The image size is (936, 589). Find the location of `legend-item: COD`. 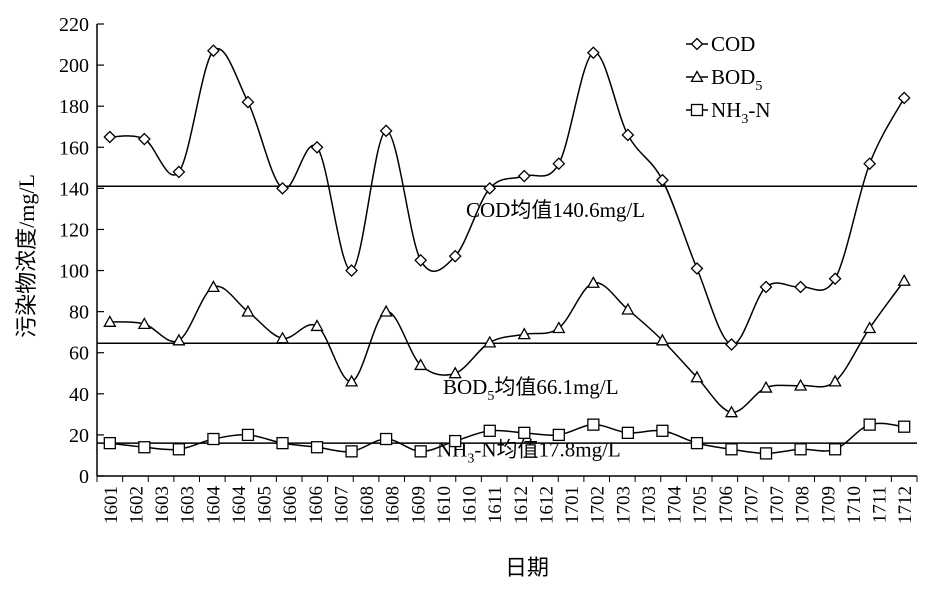

legend-item: COD is located at coordinates (720, 44).